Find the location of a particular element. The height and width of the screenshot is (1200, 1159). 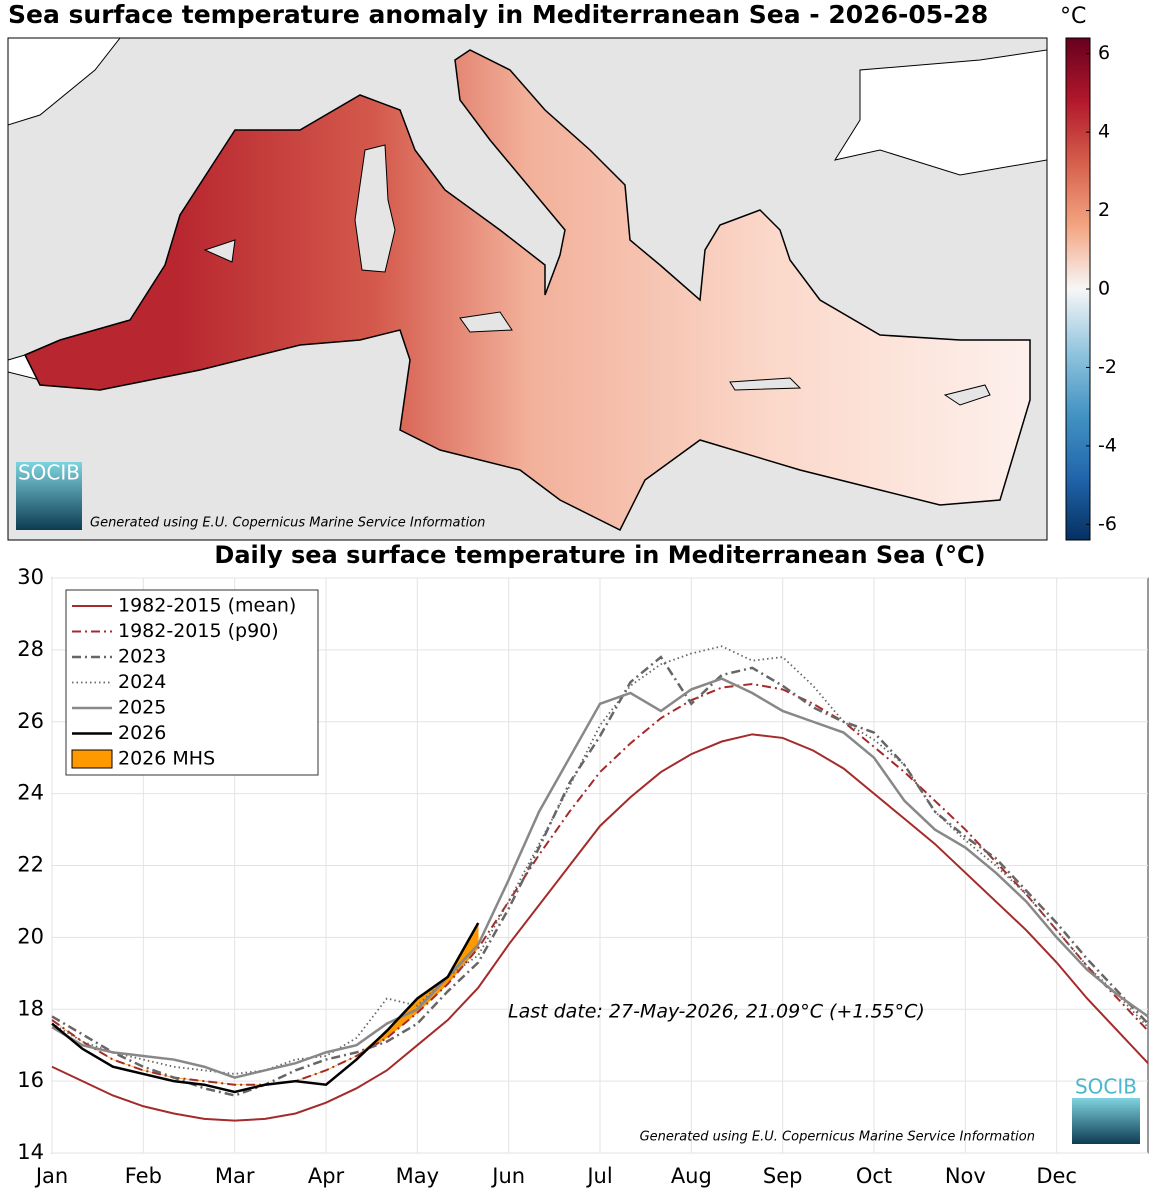

legend-label: 2025 is located at coordinates (142, 708).